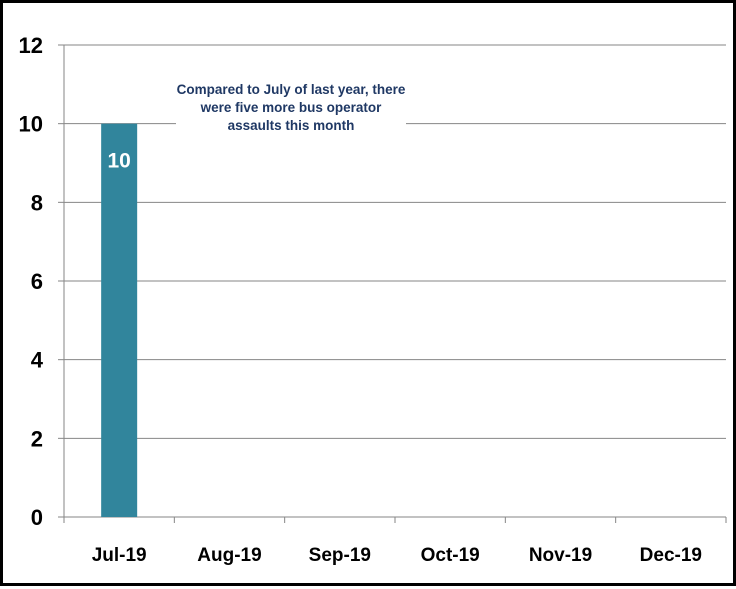 This screenshot has height=589, width=736. What do you see at coordinates (560, 555) in the screenshot?
I see `x-tick-label: Nov-19` at bounding box center [560, 555].